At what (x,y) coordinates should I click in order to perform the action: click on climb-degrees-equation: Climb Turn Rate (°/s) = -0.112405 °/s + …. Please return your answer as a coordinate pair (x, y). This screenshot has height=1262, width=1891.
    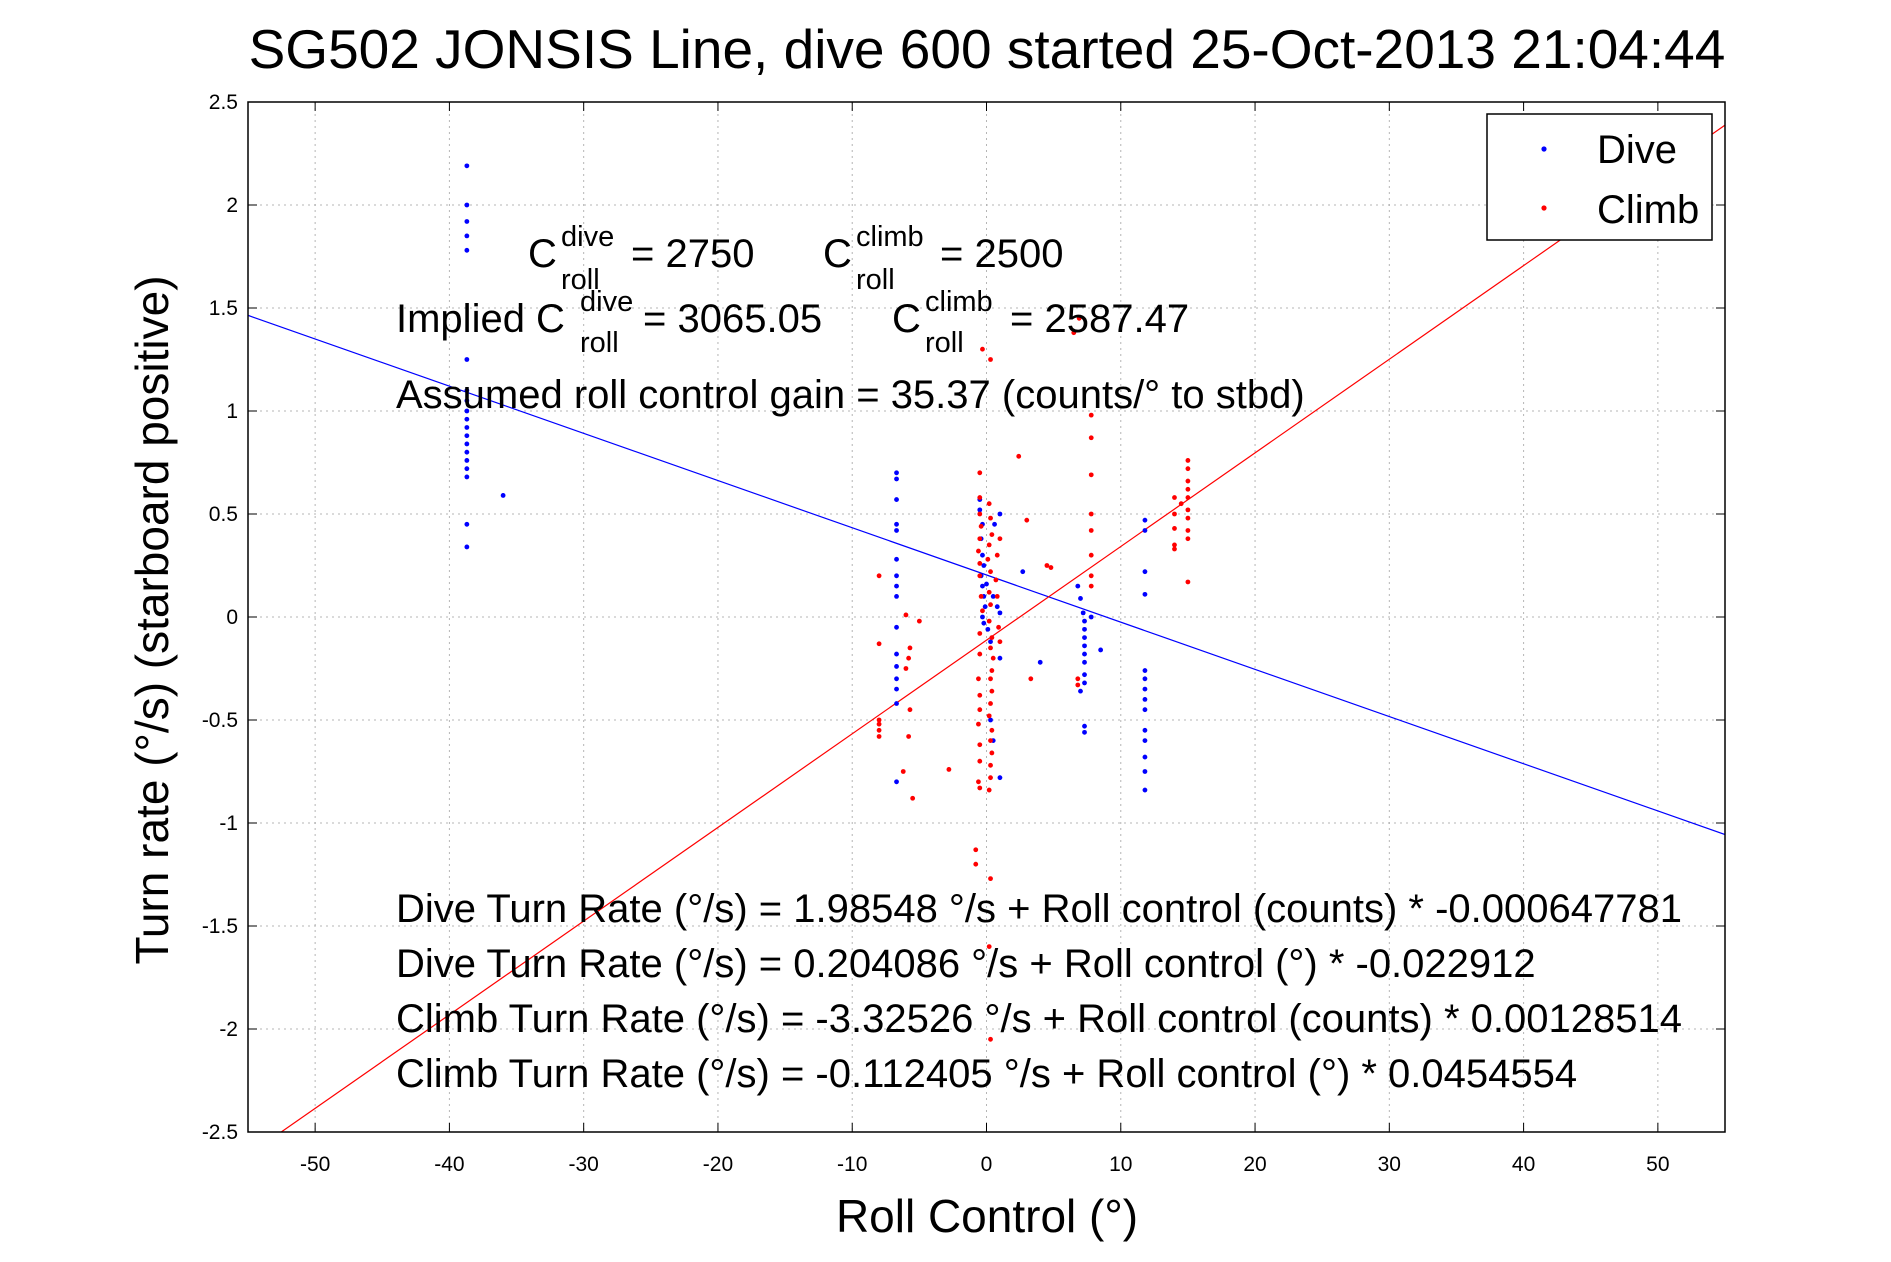
    Looking at the image, I should click on (986, 1074).